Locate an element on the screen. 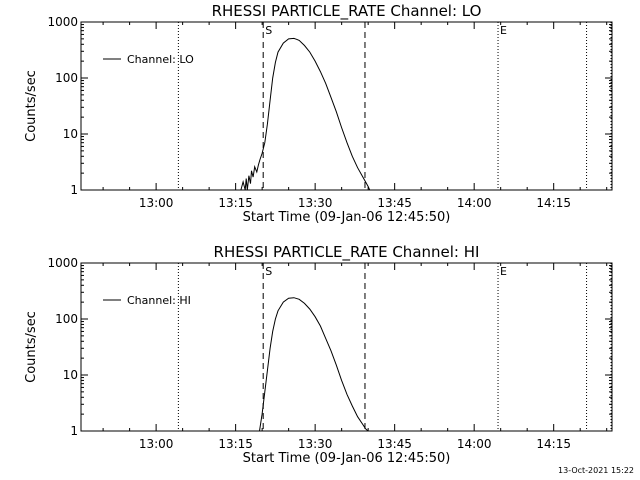 The image size is (640, 480). footer-timestamp-wrap: 13-Oct-2021 15:22 is located at coordinates (596, 470).